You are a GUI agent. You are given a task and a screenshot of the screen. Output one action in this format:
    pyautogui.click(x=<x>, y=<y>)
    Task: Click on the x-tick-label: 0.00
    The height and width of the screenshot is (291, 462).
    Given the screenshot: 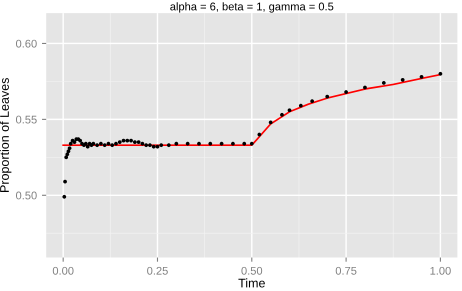 What is the action you would take?
    pyautogui.click(x=63, y=270)
    